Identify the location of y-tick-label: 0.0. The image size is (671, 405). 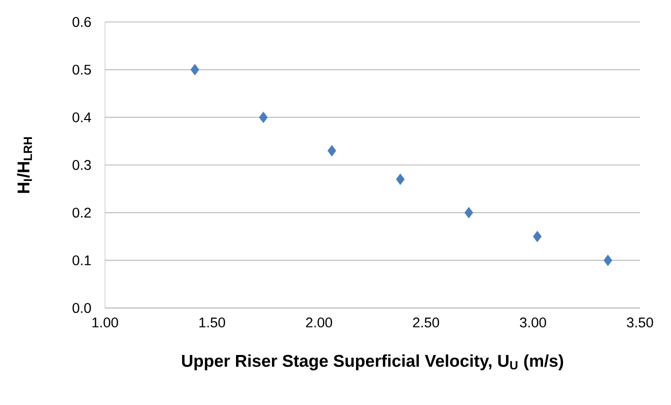
(81, 308).